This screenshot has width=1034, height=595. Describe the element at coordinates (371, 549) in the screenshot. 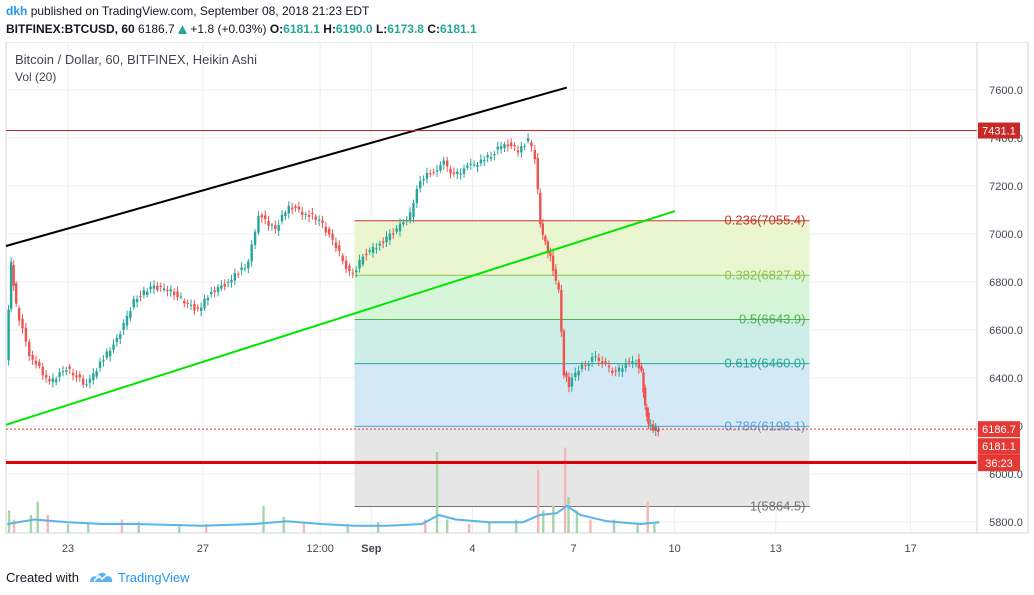

I see `time-tick-label: Sep` at that location.